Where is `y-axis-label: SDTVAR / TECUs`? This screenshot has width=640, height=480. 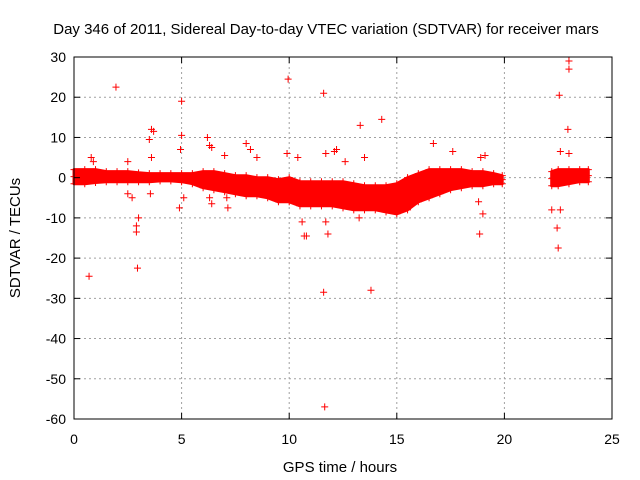
y-axis-label: SDTVAR / TECUs is located at coordinates (15, 238).